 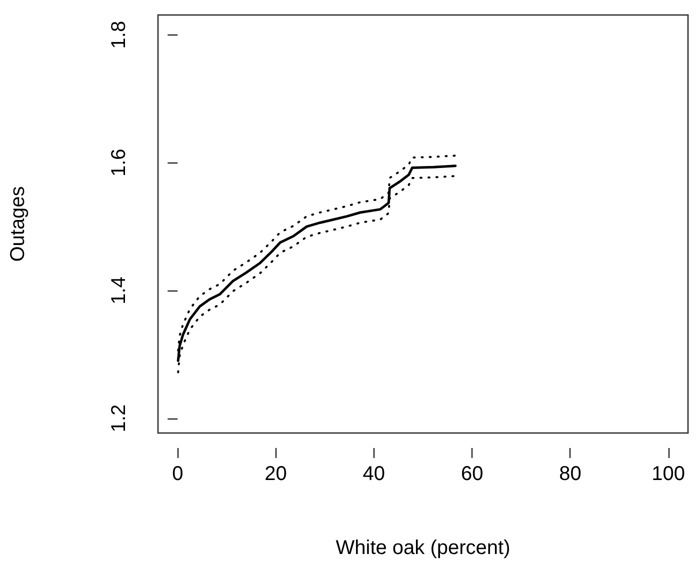 What do you see at coordinates (119, 418) in the screenshot?
I see `y-tick-label: 1.2` at bounding box center [119, 418].